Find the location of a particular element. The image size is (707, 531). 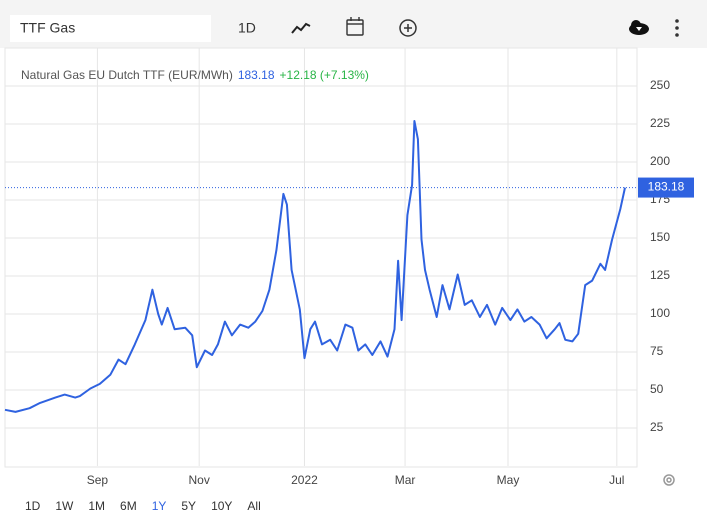

y-tick-label: 75 is located at coordinates (657, 351).